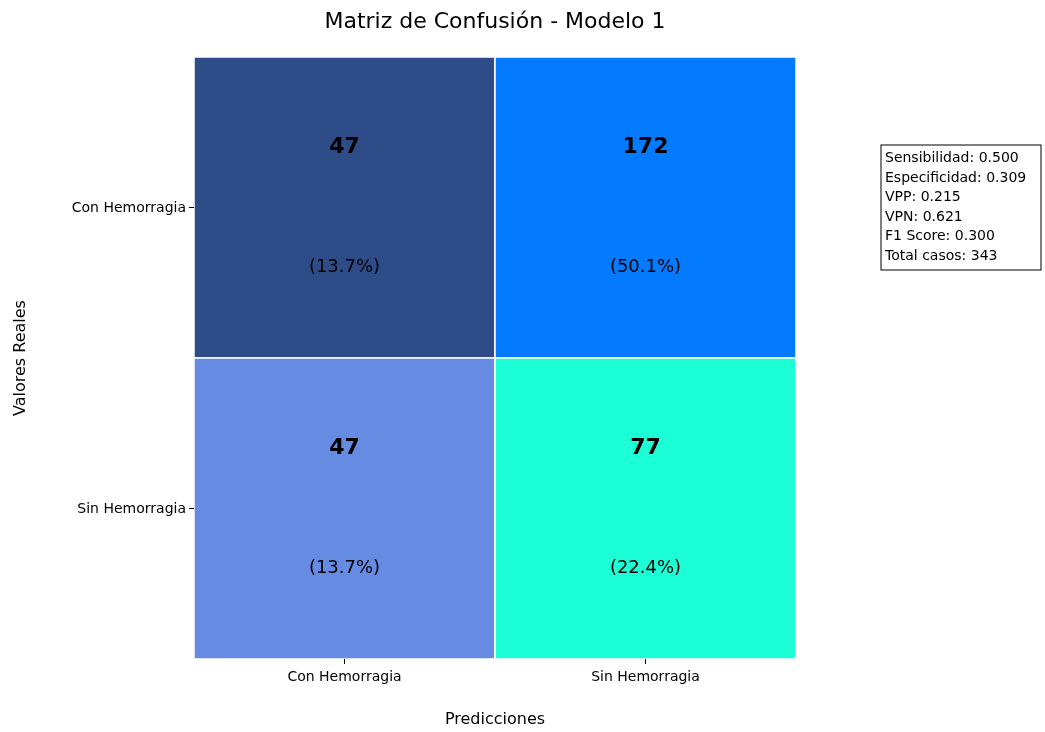 The image size is (1045, 732). Describe the element at coordinates (495, 718) in the screenshot. I see `x-axis-title: Predicciones` at that location.